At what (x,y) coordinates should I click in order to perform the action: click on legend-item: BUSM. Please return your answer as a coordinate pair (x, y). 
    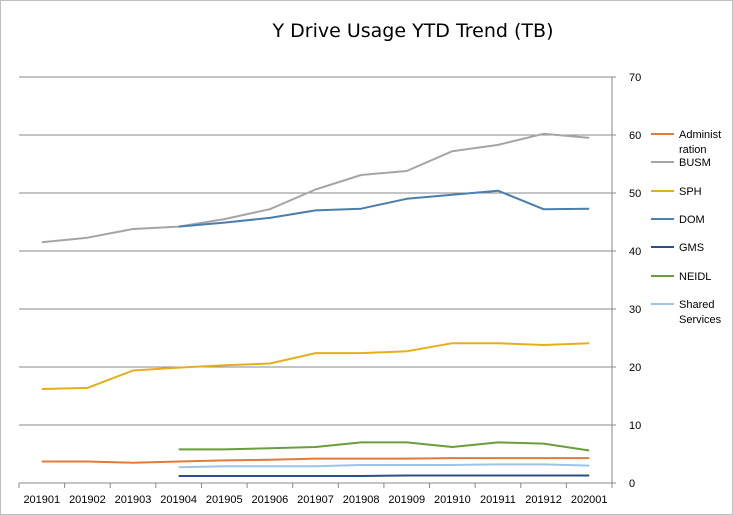
    Looking at the image, I should click on (681, 163).